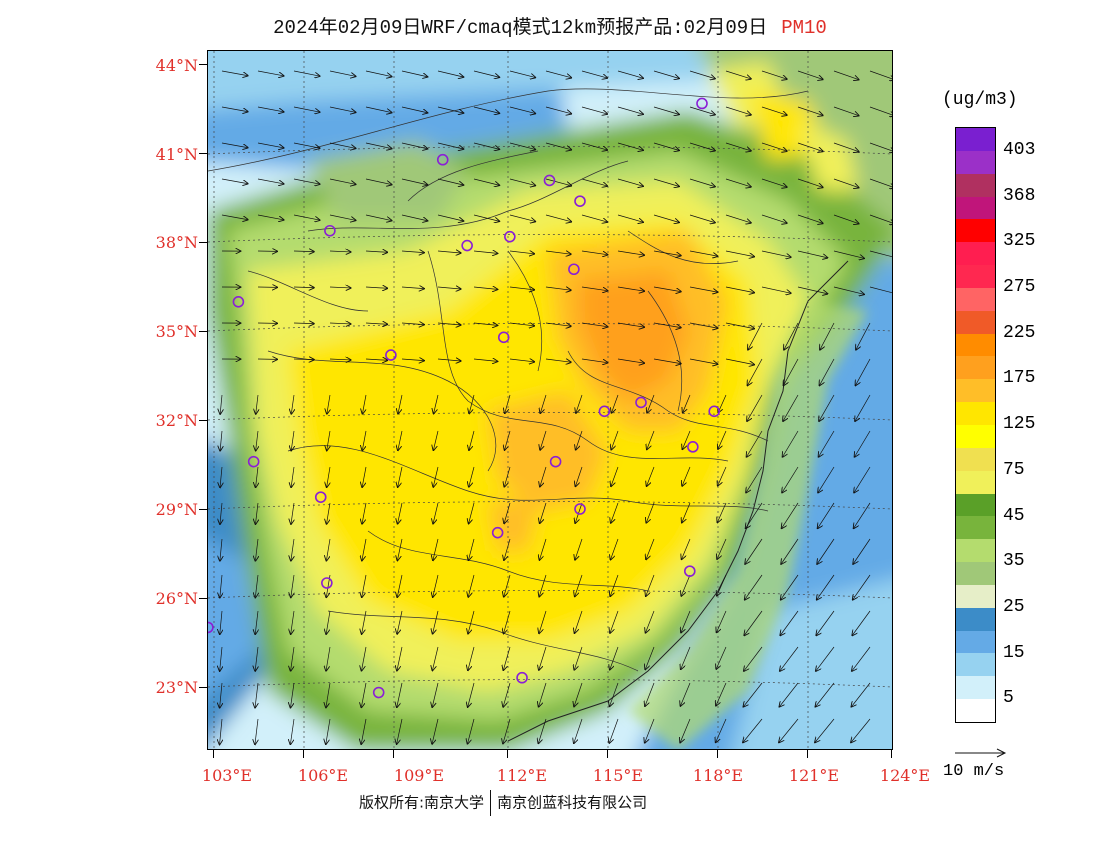  Describe the element at coordinates (176, 509) in the screenshot. I see `lat-label-29: 29°N` at that location.